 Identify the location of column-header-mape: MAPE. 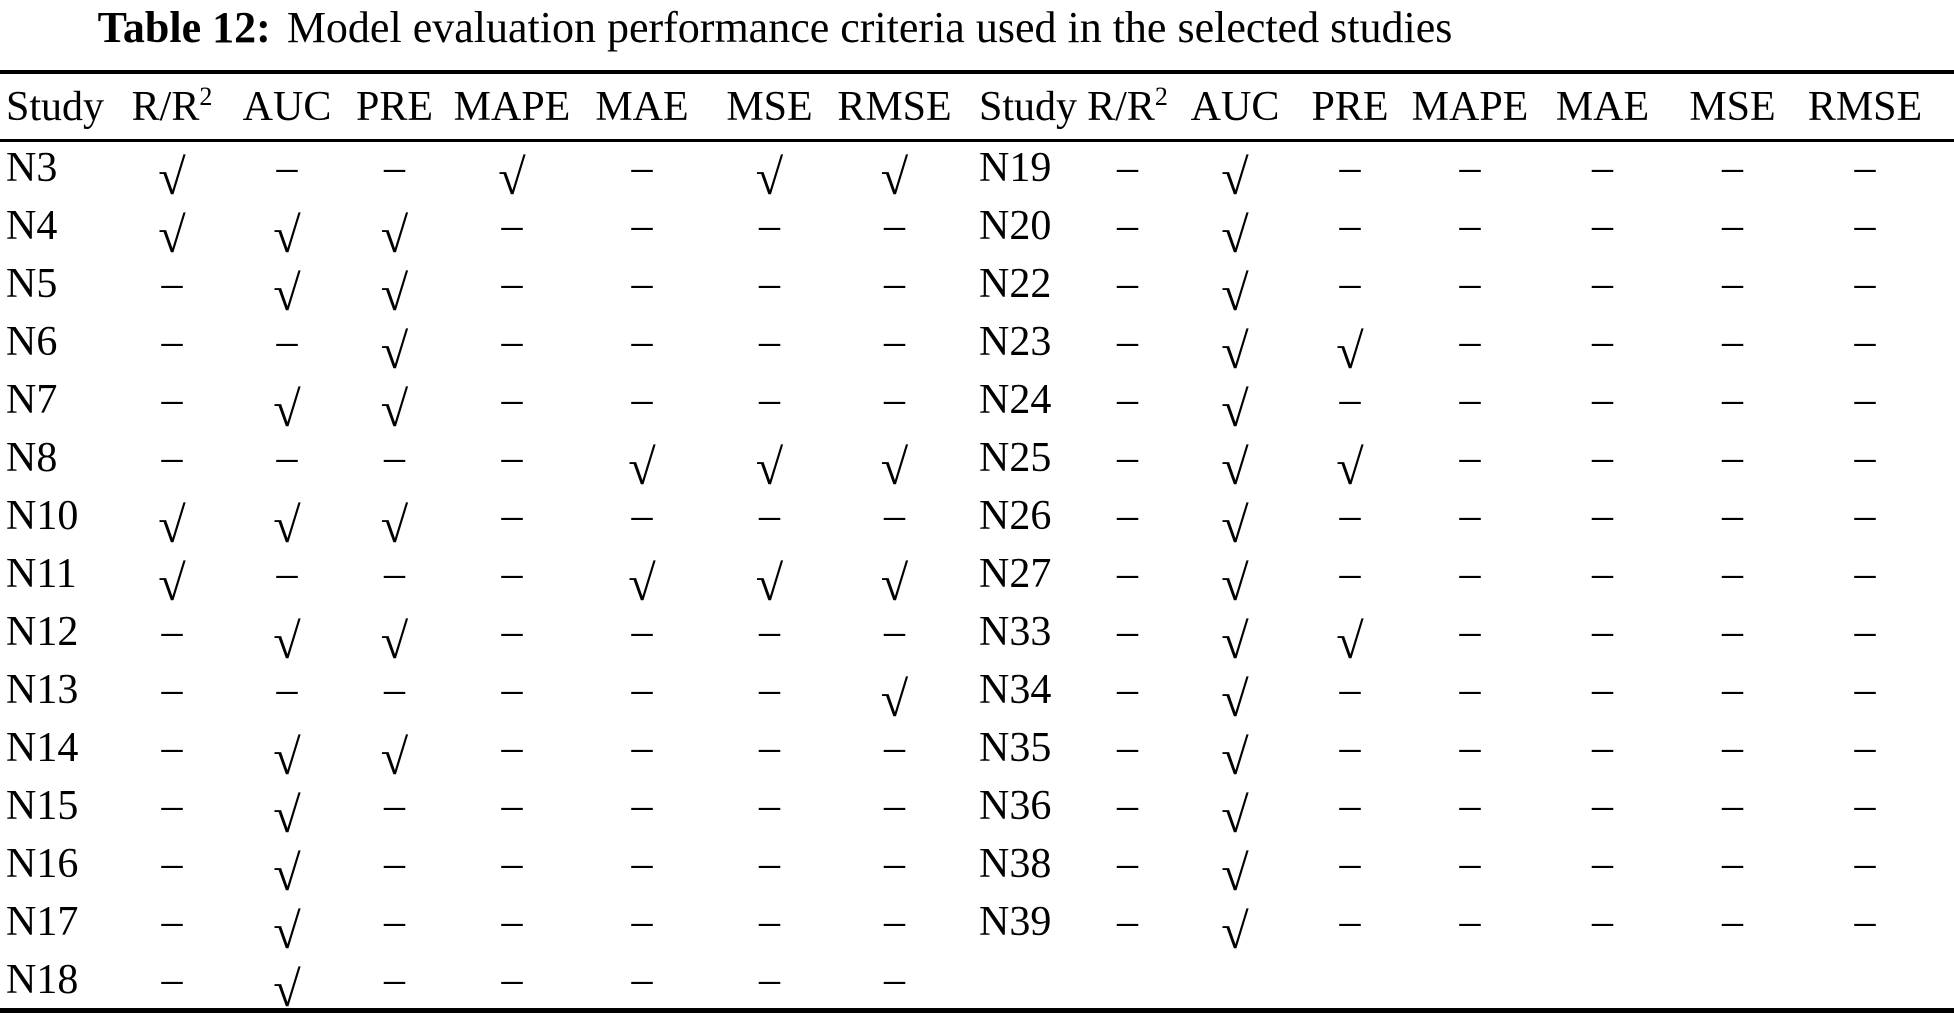
(512, 106).